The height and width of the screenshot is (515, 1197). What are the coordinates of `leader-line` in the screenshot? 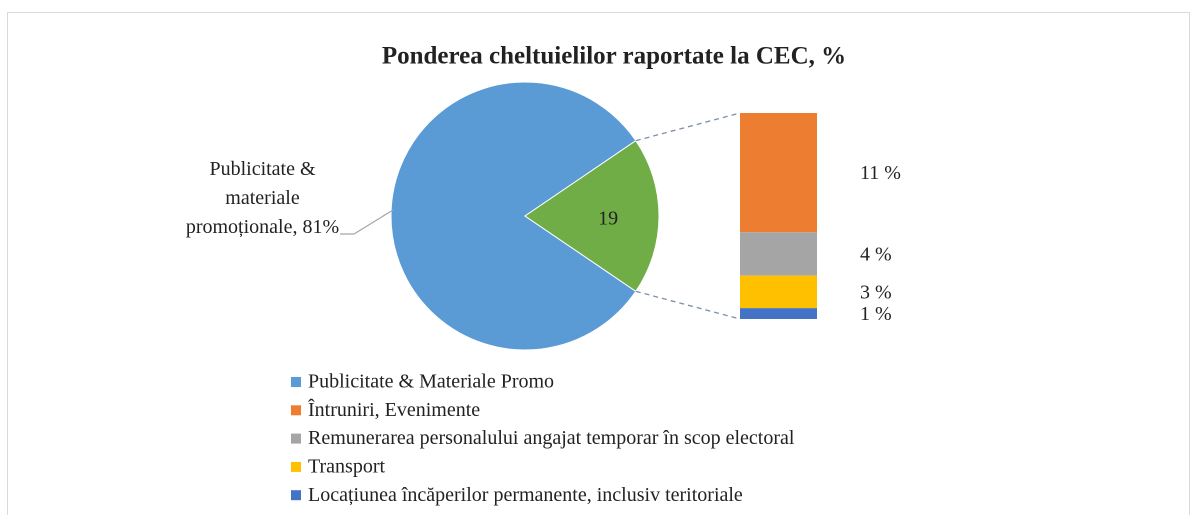 It's located at (367, 222).